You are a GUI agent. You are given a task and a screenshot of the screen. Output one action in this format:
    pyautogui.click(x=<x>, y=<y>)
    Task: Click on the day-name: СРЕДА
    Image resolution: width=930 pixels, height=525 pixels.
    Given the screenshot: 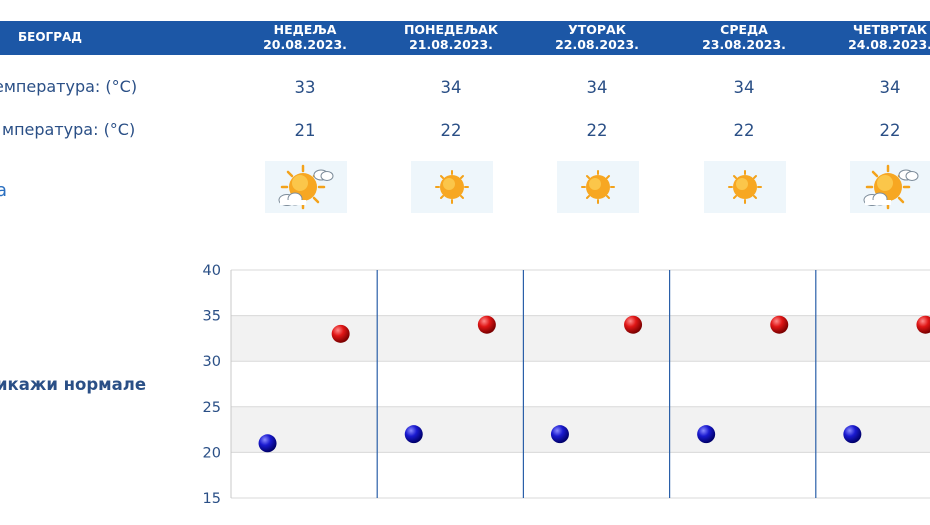 What is the action you would take?
    pyautogui.click(x=744, y=29)
    